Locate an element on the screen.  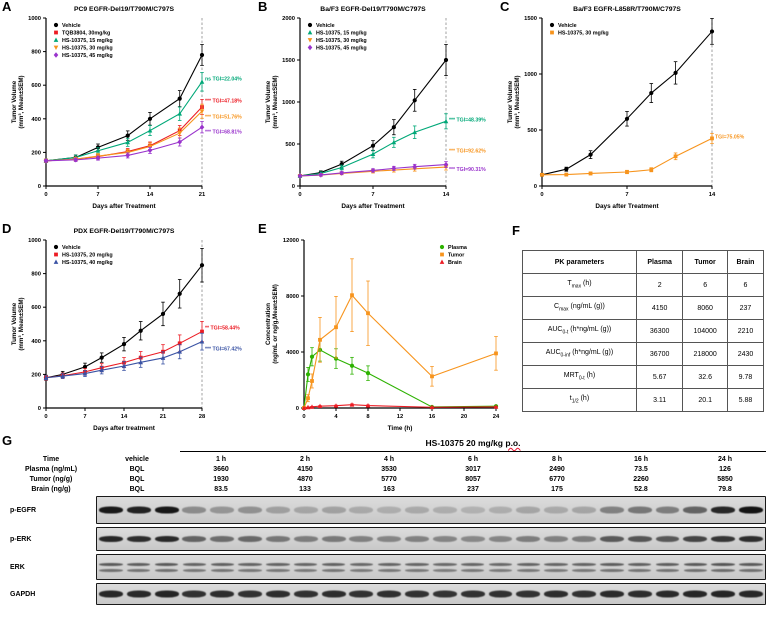
blot-value: 175 is located at coordinates (557, 489).